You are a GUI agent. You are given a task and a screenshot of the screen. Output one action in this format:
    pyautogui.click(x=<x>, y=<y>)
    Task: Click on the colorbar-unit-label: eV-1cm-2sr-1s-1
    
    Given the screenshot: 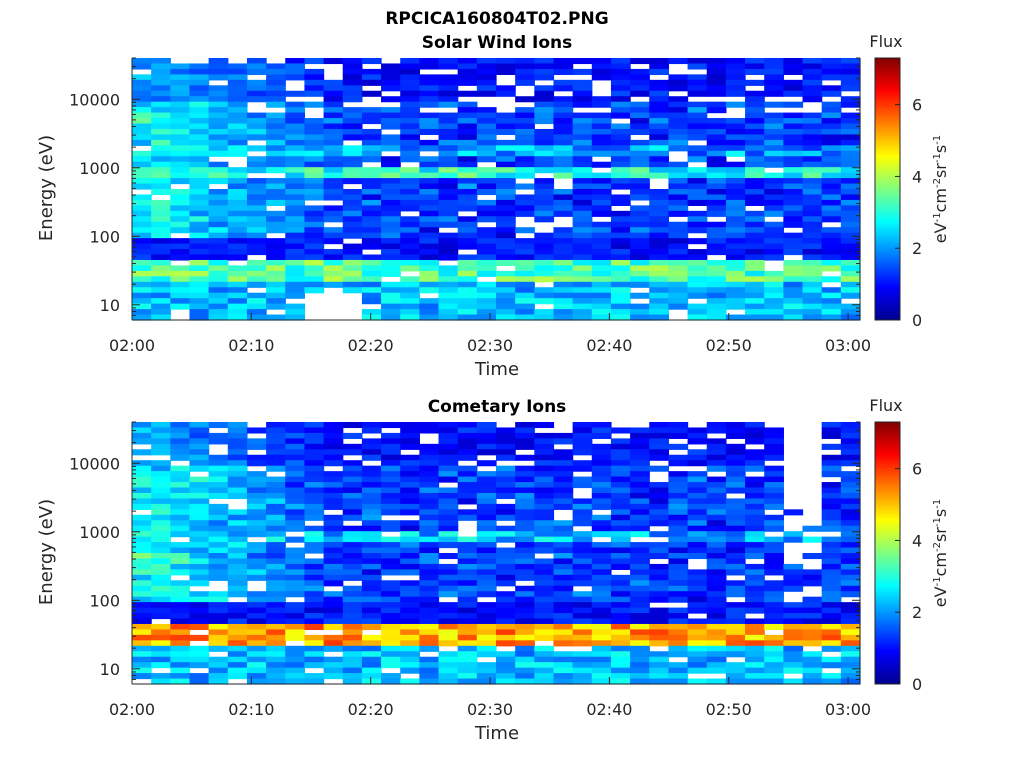 What is the action you would take?
    pyautogui.click(x=940, y=553)
    